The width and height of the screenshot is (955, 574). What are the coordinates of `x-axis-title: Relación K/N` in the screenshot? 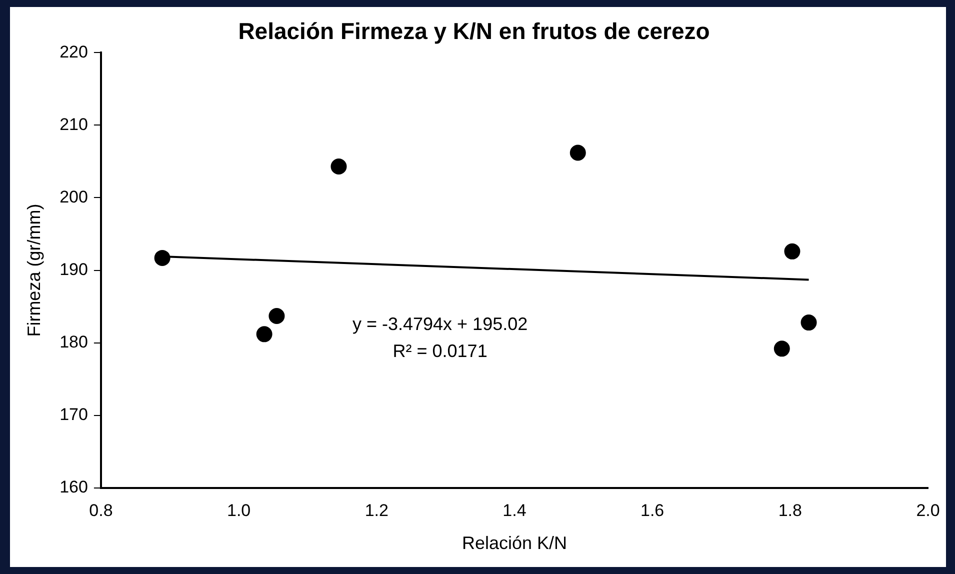 It's located at (515, 543).